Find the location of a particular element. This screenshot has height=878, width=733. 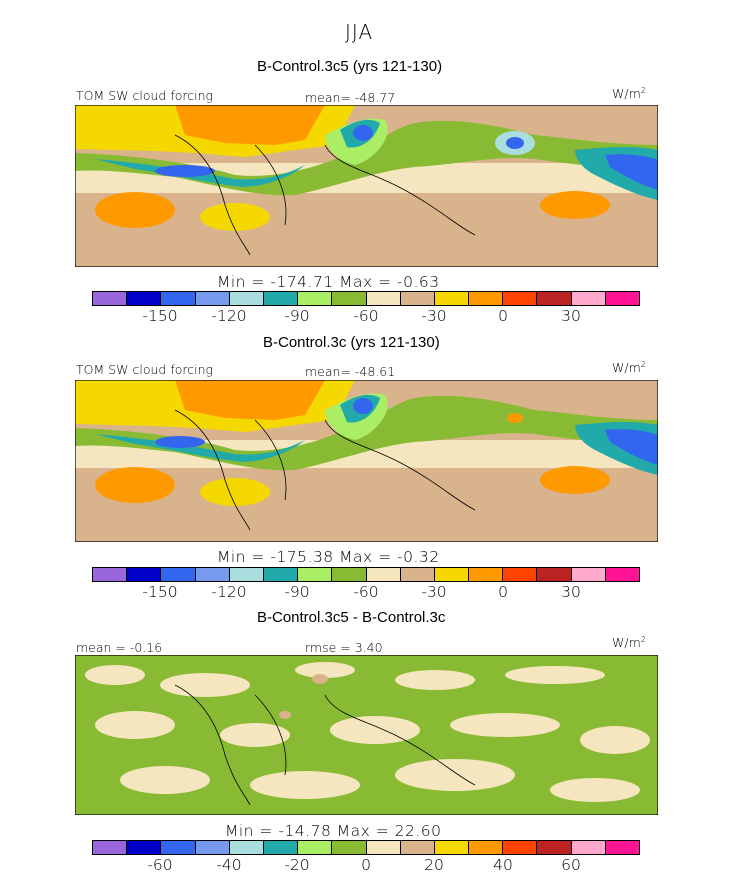

panel-3-title: B-Control.3c5 - B-Control.3c is located at coordinates (351, 617).